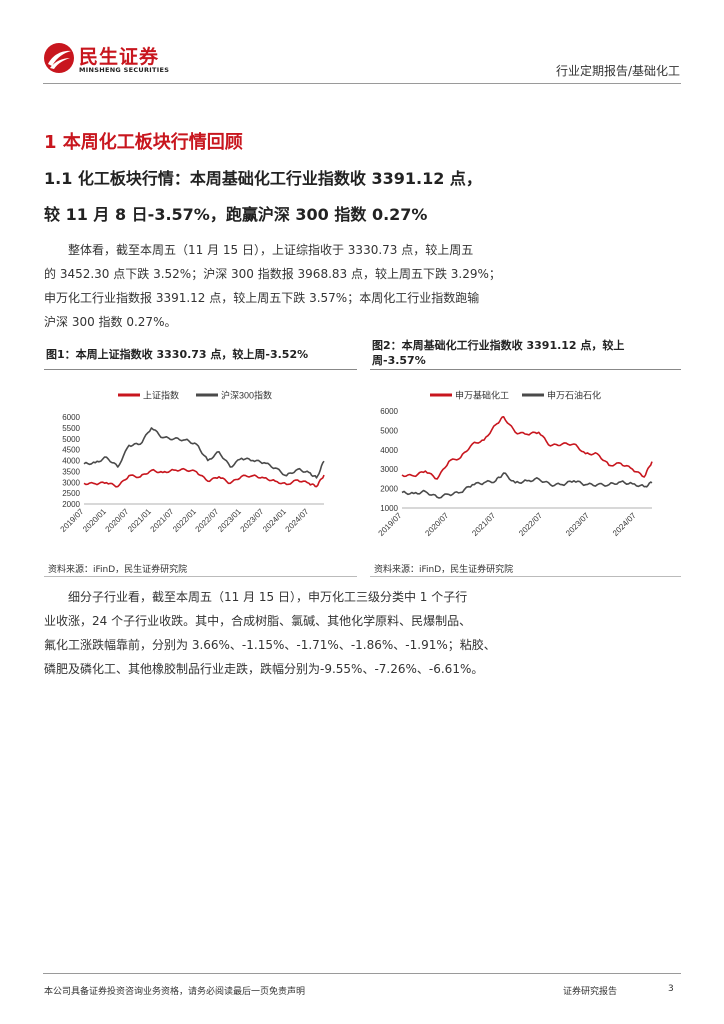 The width and height of the screenshot is (724, 1024). I want to click on x-tick-label: 2023/01, so click(229, 520).